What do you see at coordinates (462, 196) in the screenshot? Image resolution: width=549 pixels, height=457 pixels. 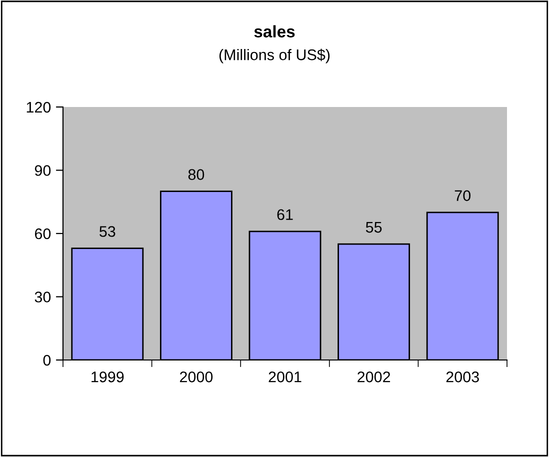 I see `data-label: 70` at bounding box center [462, 196].